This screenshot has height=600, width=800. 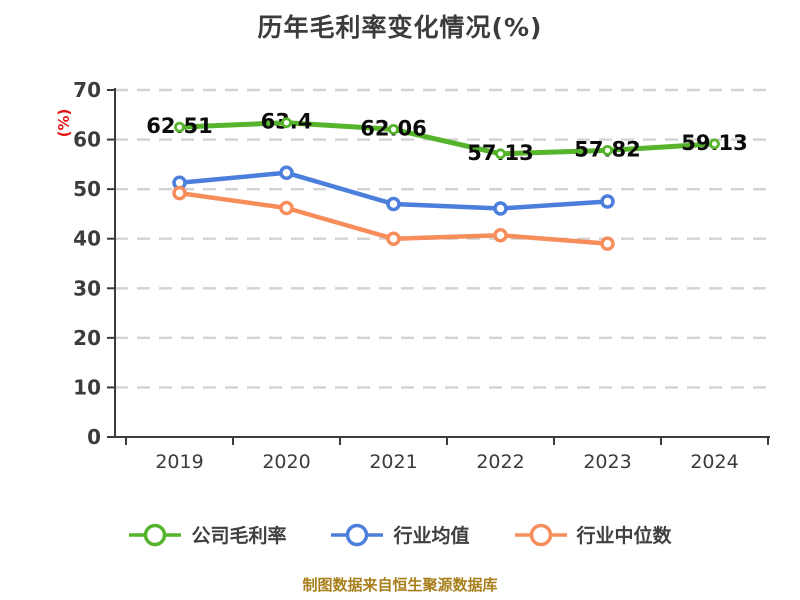 I want to click on legend-marker-industry-median, so click(x=540, y=534).